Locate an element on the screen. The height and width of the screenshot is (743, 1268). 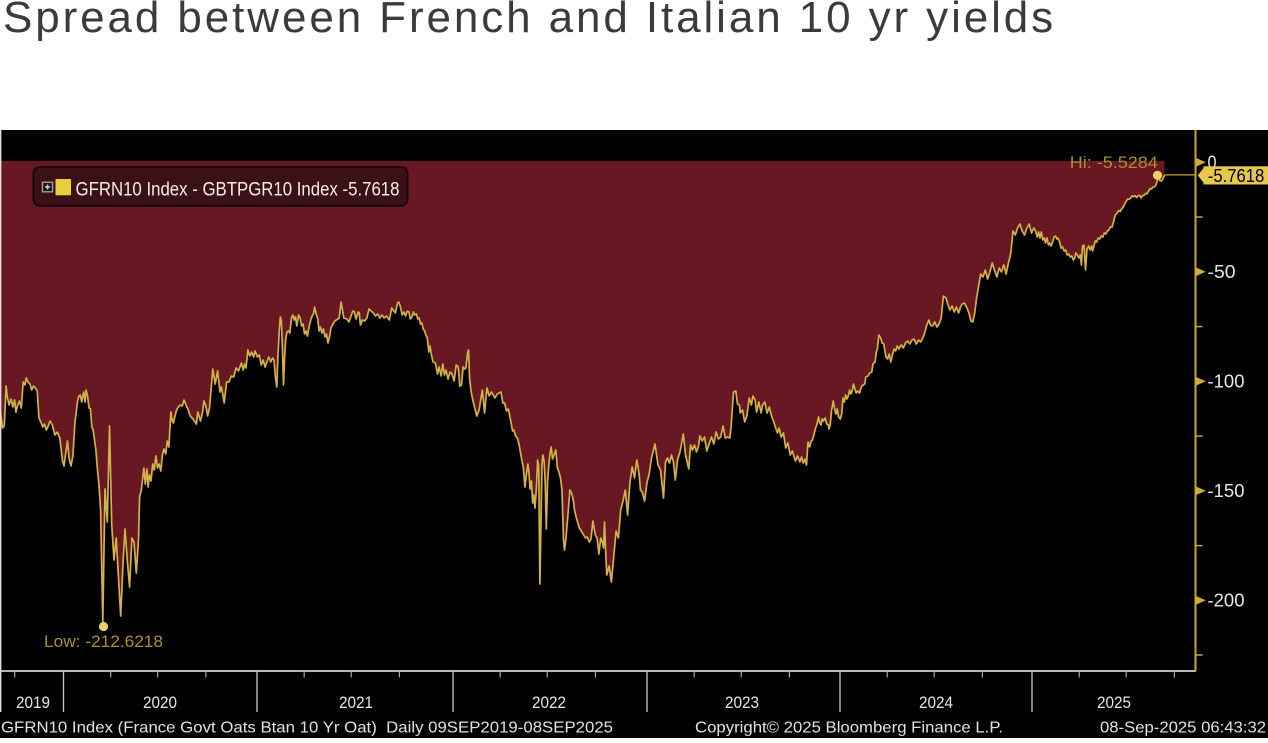
svg-text: -50 is located at coordinates (1222, 272).